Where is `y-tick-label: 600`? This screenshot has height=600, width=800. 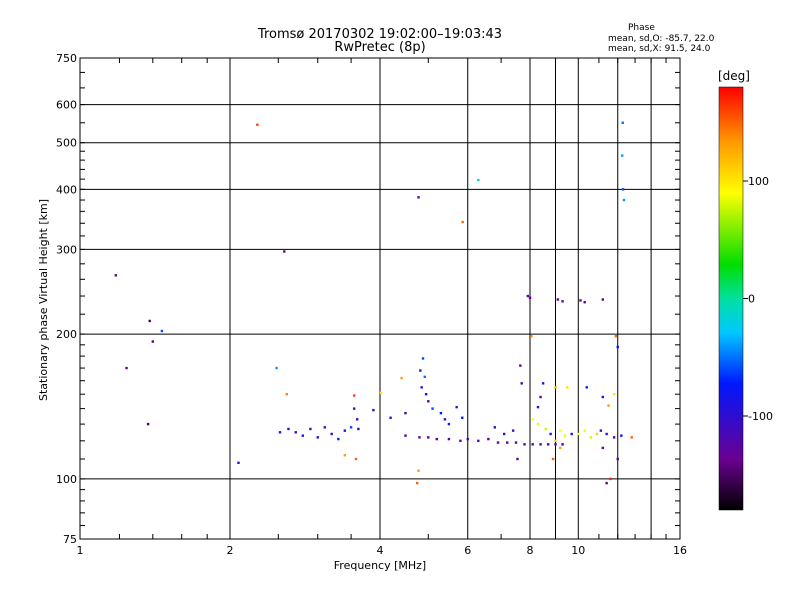 y-tick-label: 600 is located at coordinates (66, 105).